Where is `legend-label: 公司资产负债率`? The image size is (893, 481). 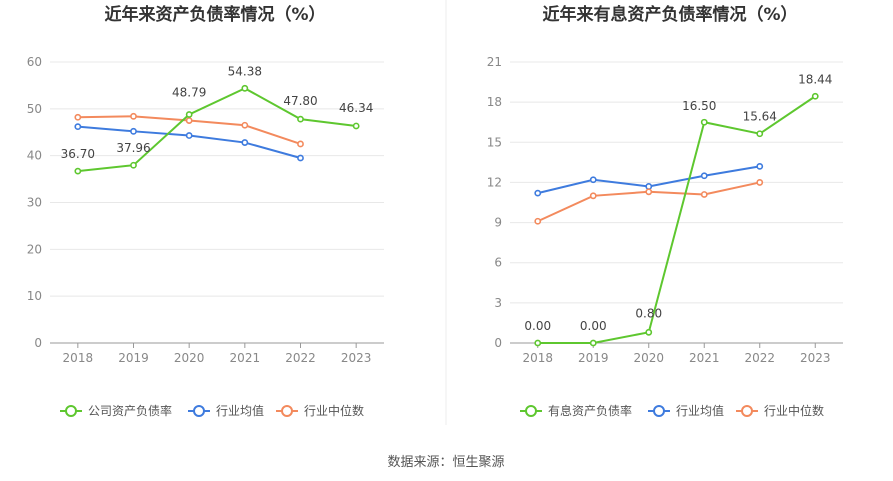
legend-label: 公司资产负债率 is located at coordinates (130, 410).